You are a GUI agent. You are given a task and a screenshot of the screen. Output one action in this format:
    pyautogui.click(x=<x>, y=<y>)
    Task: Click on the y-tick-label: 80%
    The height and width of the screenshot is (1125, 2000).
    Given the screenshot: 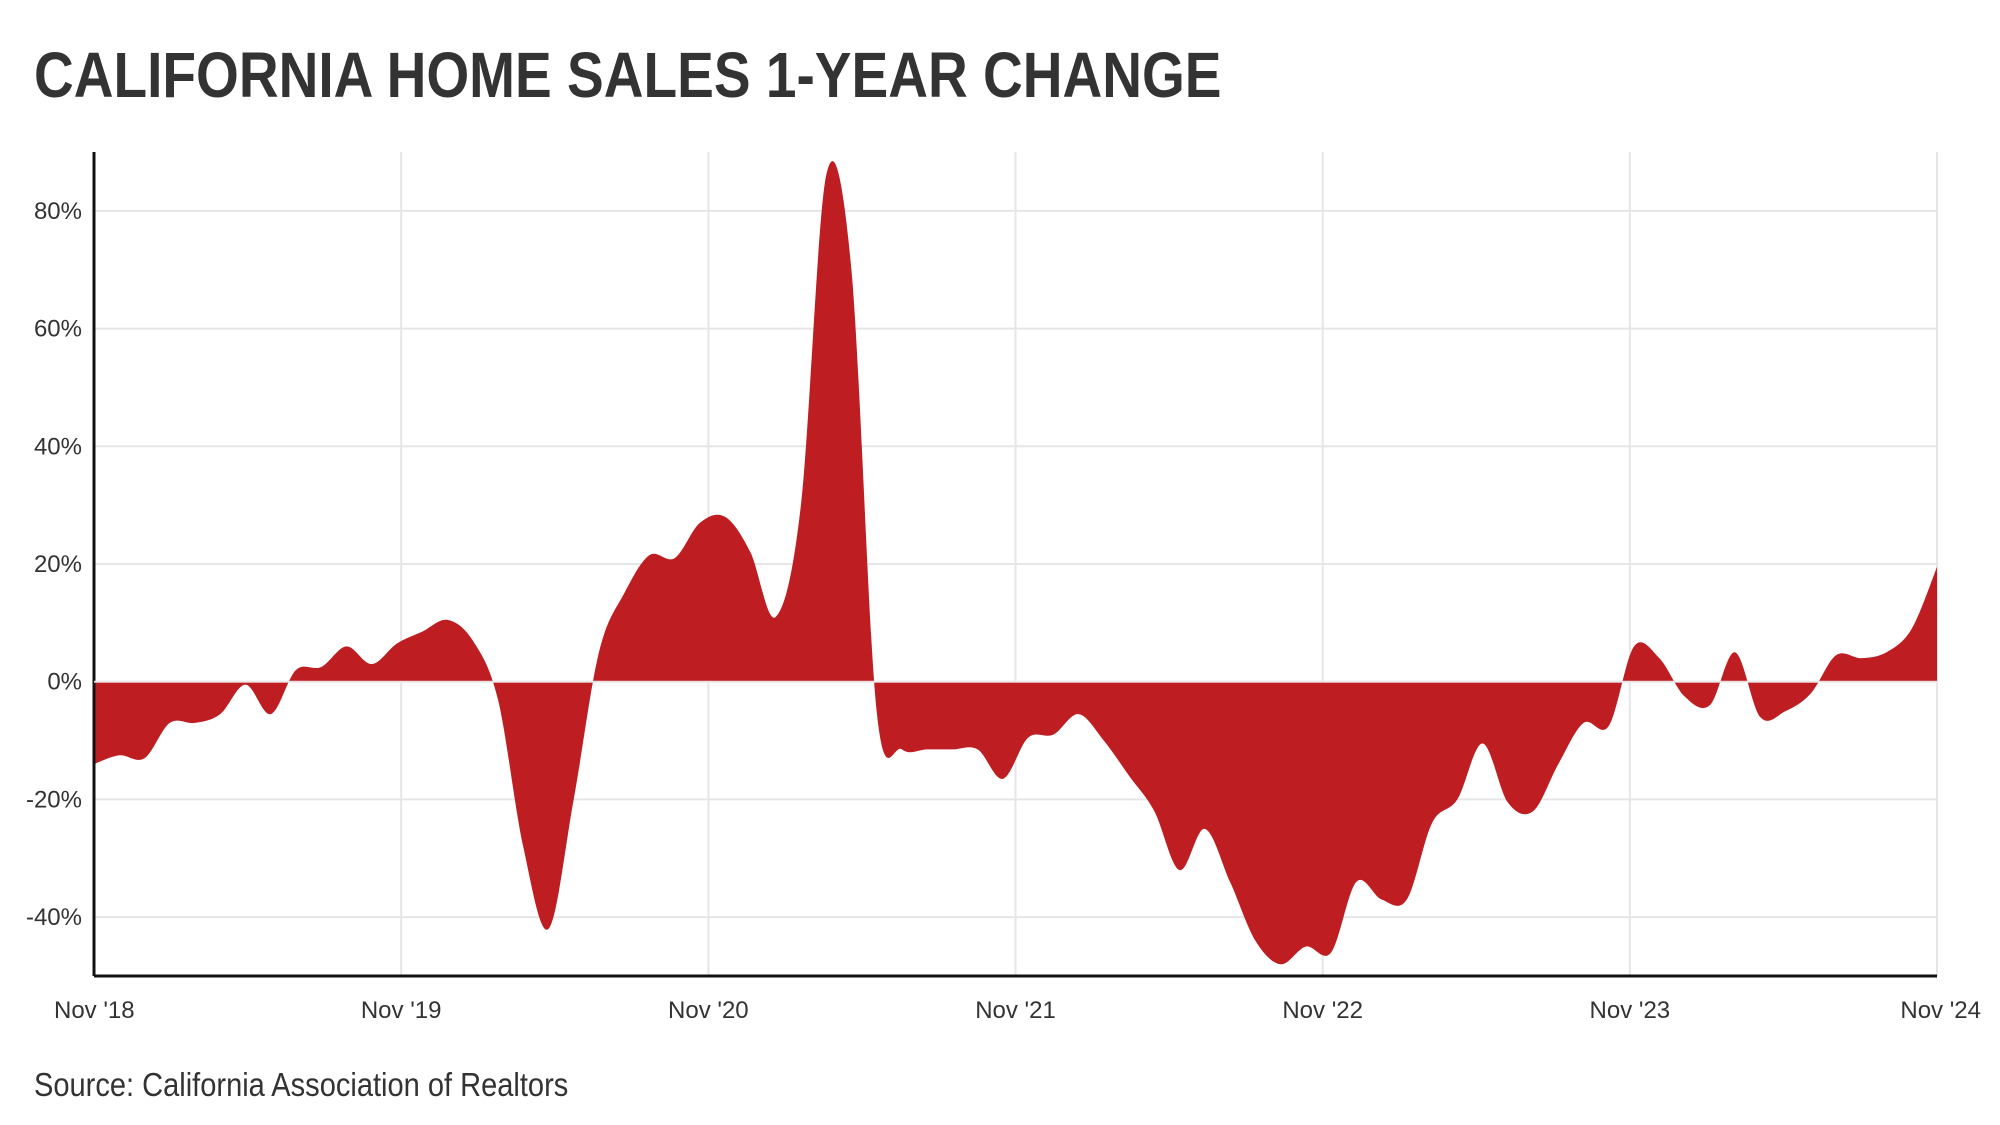 What is the action you would take?
    pyautogui.click(x=58, y=211)
    